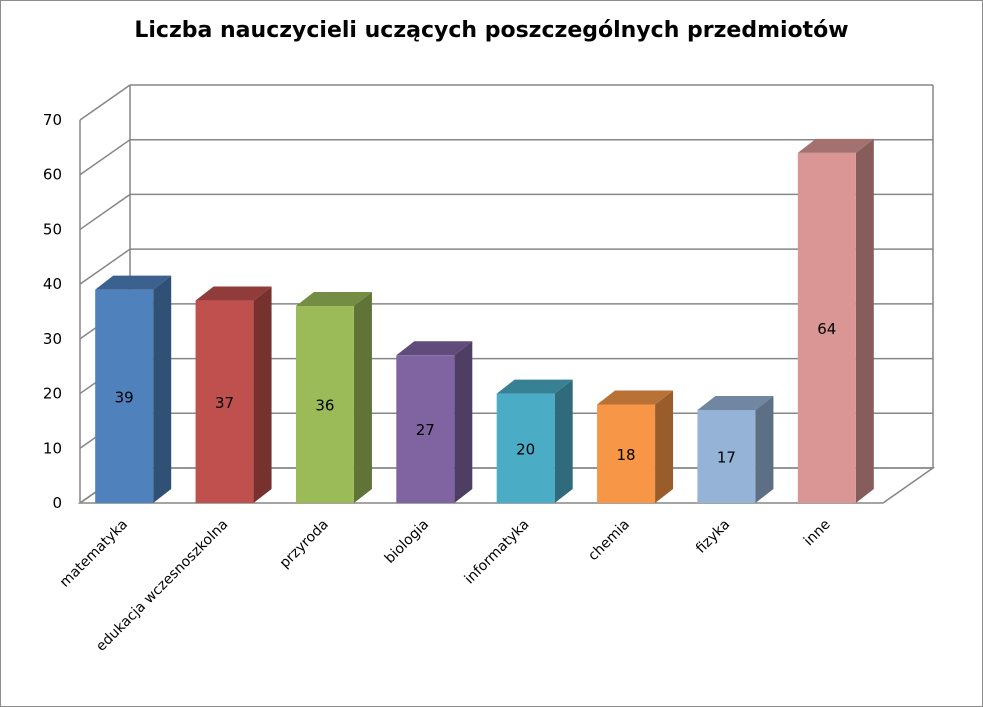 Image resolution: width=983 pixels, height=707 pixels. What do you see at coordinates (407, 542) in the screenshot?
I see `x-tick-label: biologia` at bounding box center [407, 542].